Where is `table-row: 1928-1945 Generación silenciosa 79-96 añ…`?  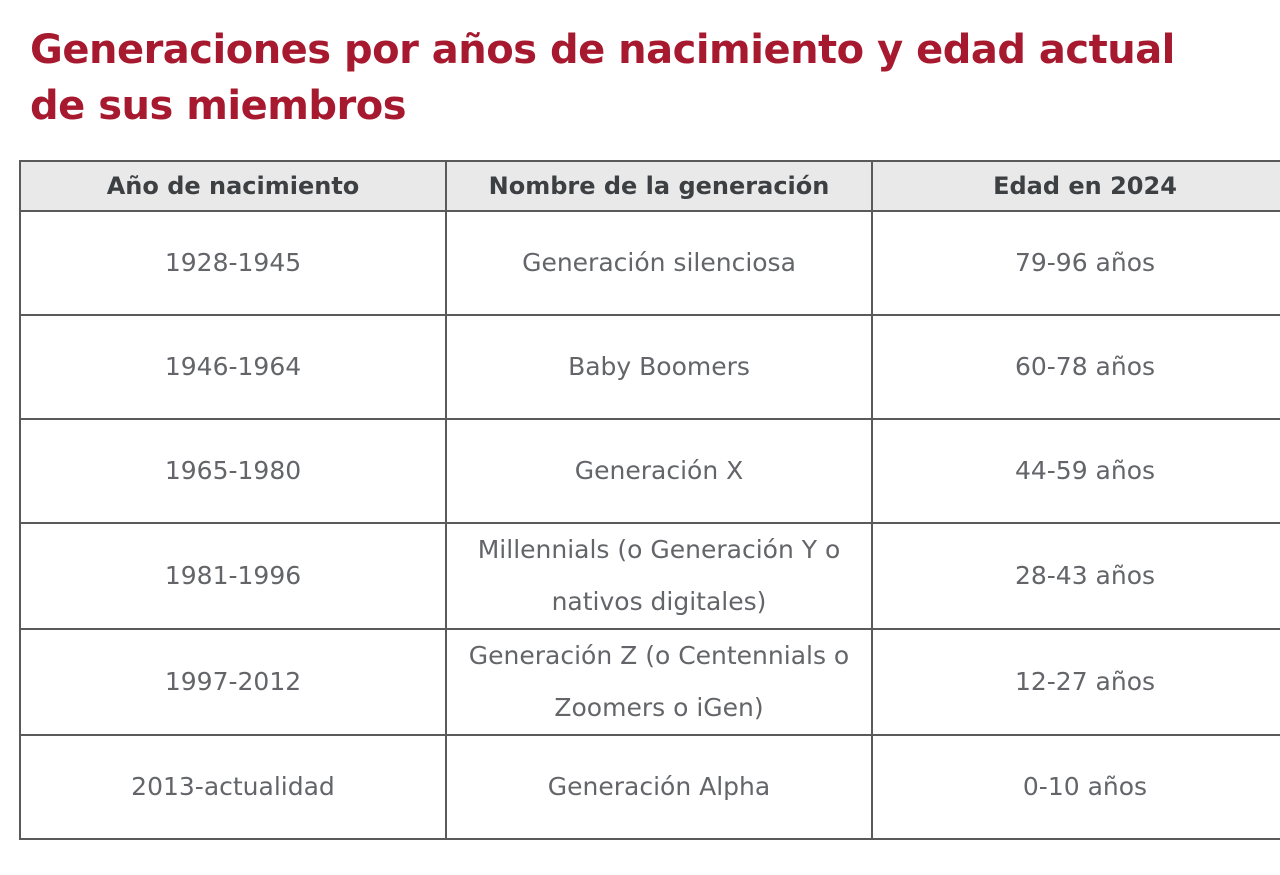 table-row: 1928-1945 Generación silenciosa 79-96 añ… is located at coordinates (649, 263).